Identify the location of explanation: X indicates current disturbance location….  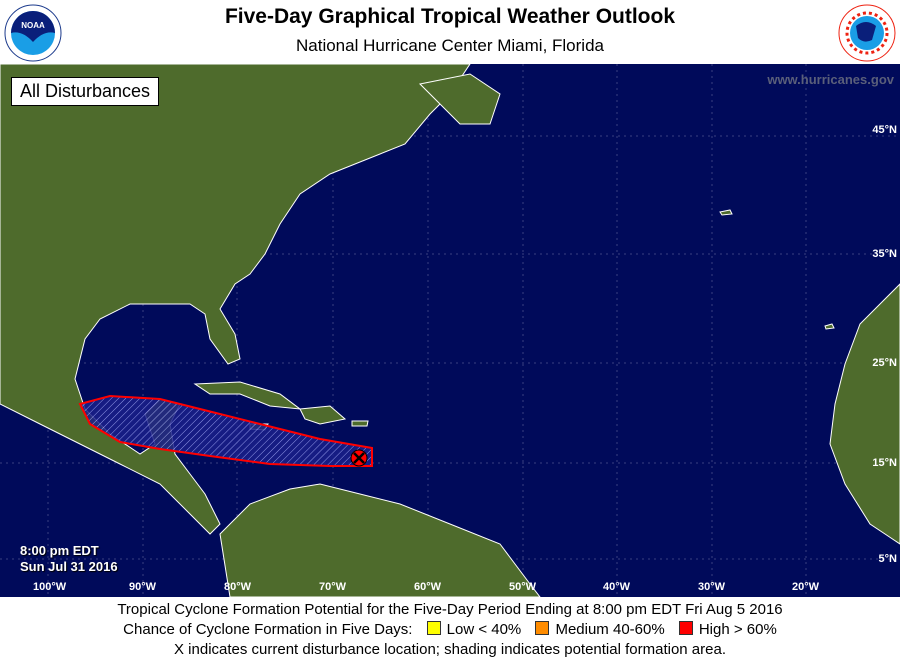
(450, 649).